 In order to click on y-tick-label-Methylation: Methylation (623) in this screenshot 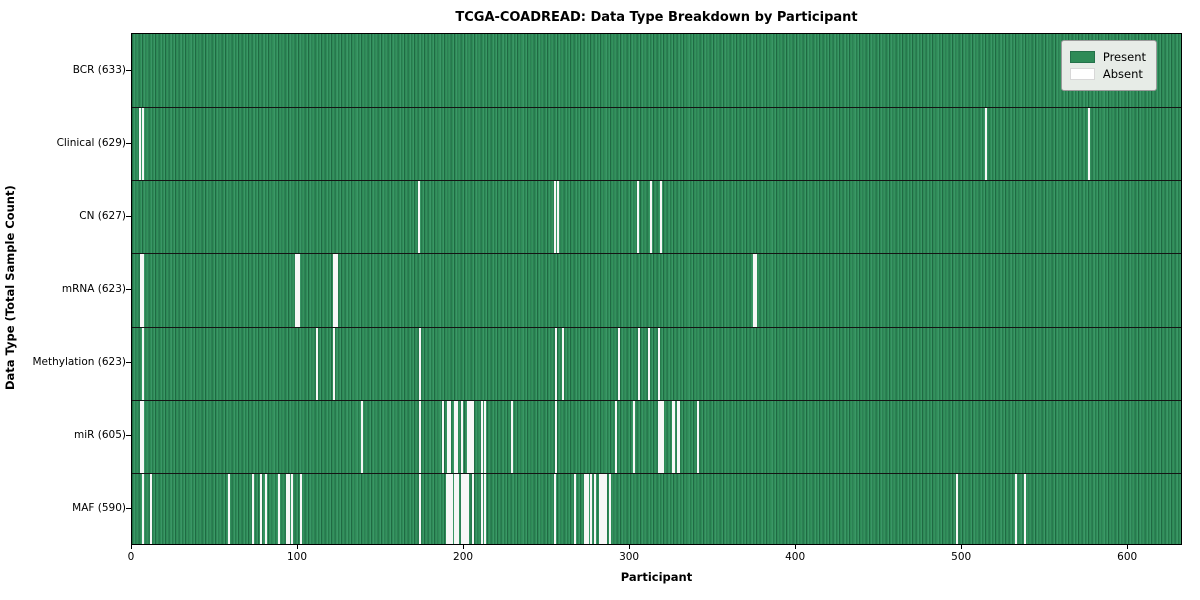, I will do `click(79, 362)`.